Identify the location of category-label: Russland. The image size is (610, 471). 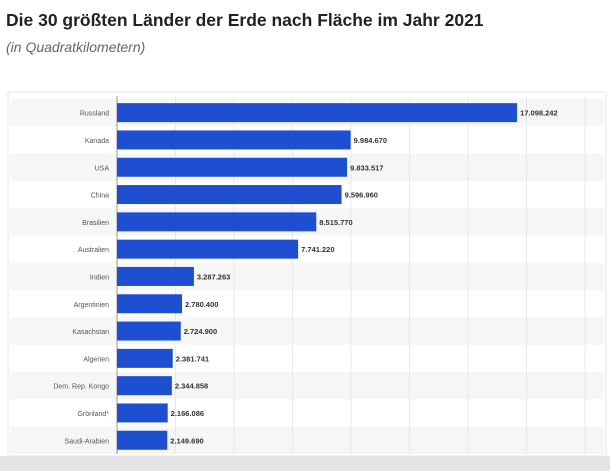
(94, 114).